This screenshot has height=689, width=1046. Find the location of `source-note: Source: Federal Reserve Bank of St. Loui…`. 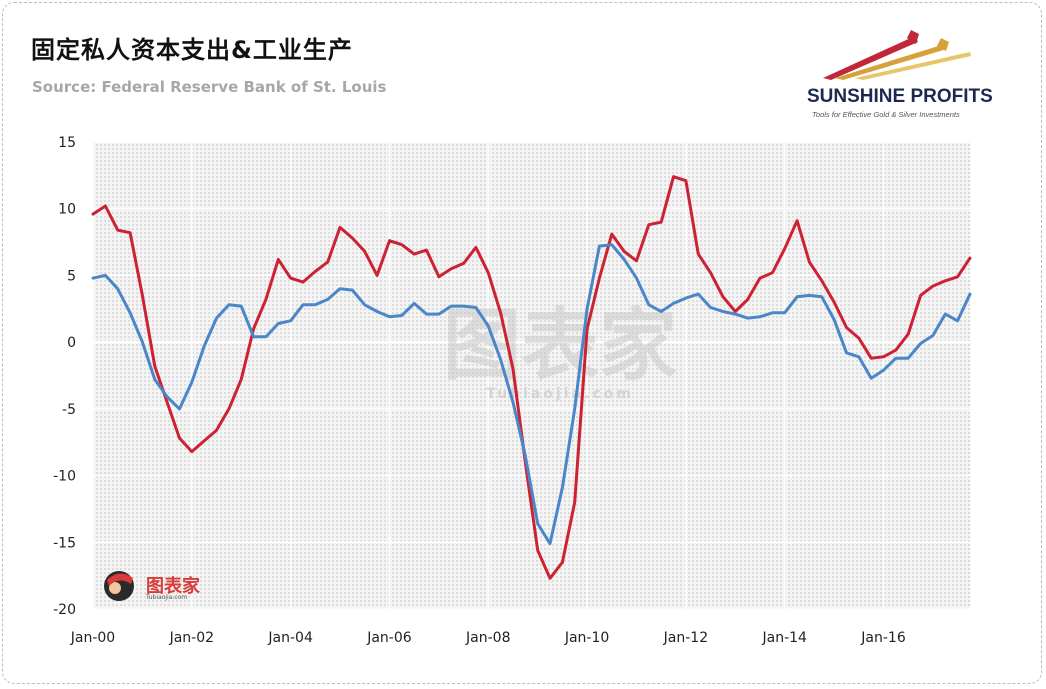

source-note: Source: Federal Reserve Bank of St. Loui… is located at coordinates (209, 87).